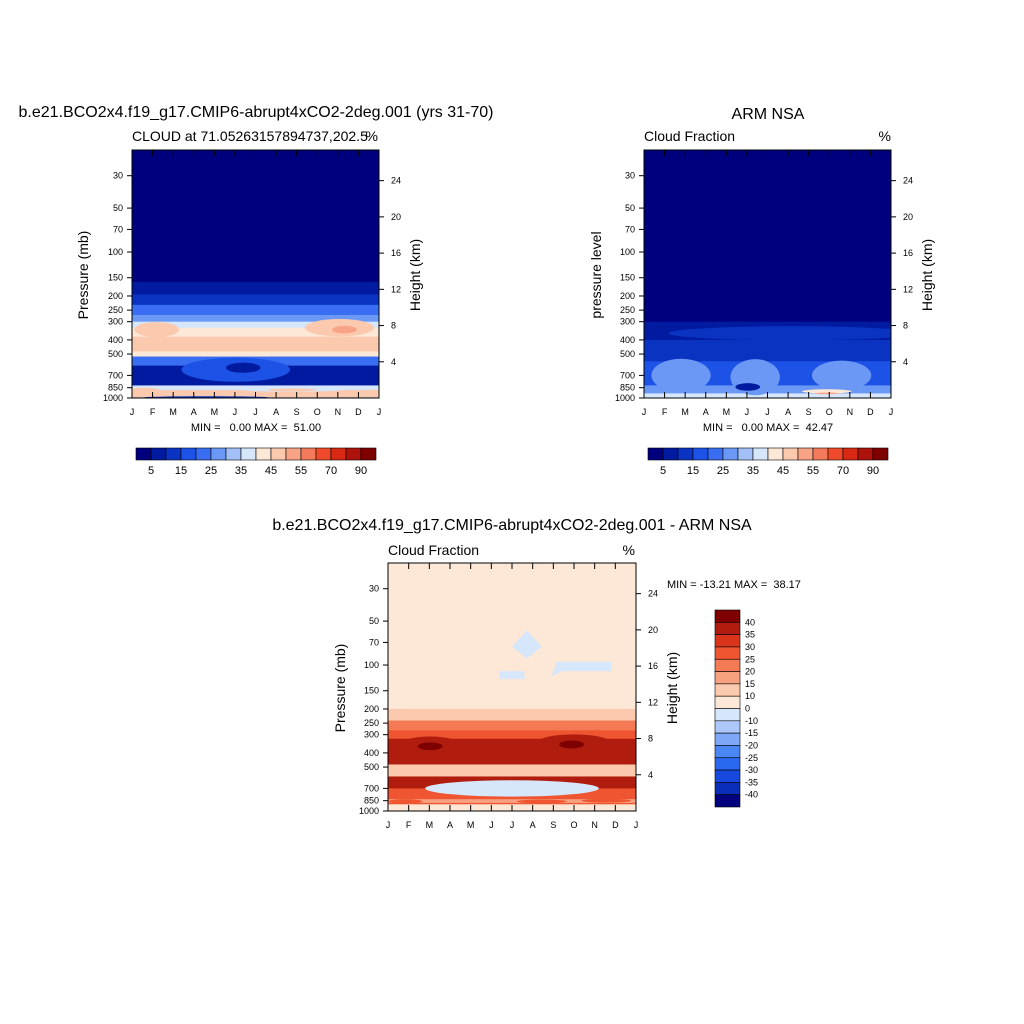  I want to click on colorbar-label: -40, so click(751, 795).